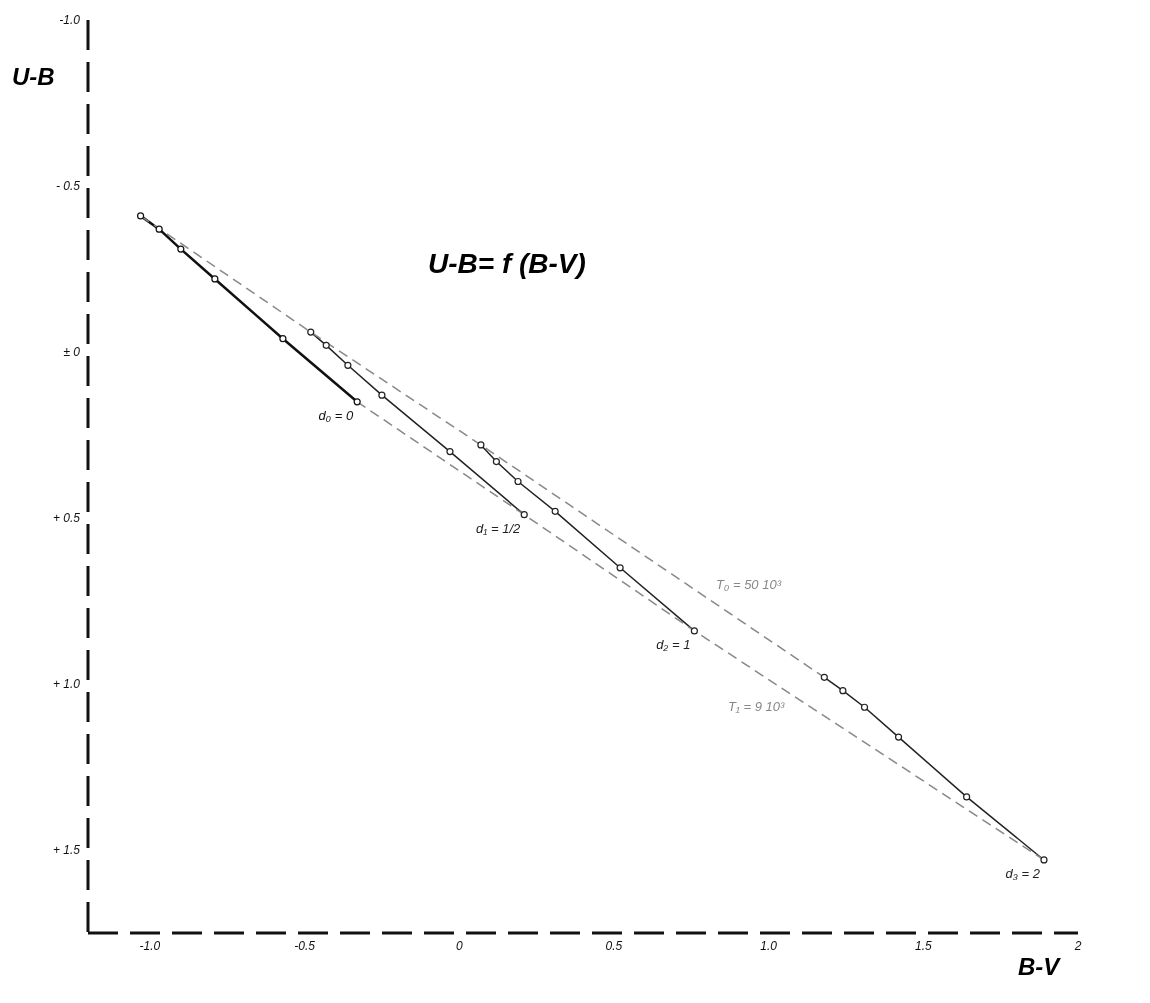  Describe the element at coordinates (1023, 873) in the screenshot. I see `series-label: d₃ = 2` at that location.